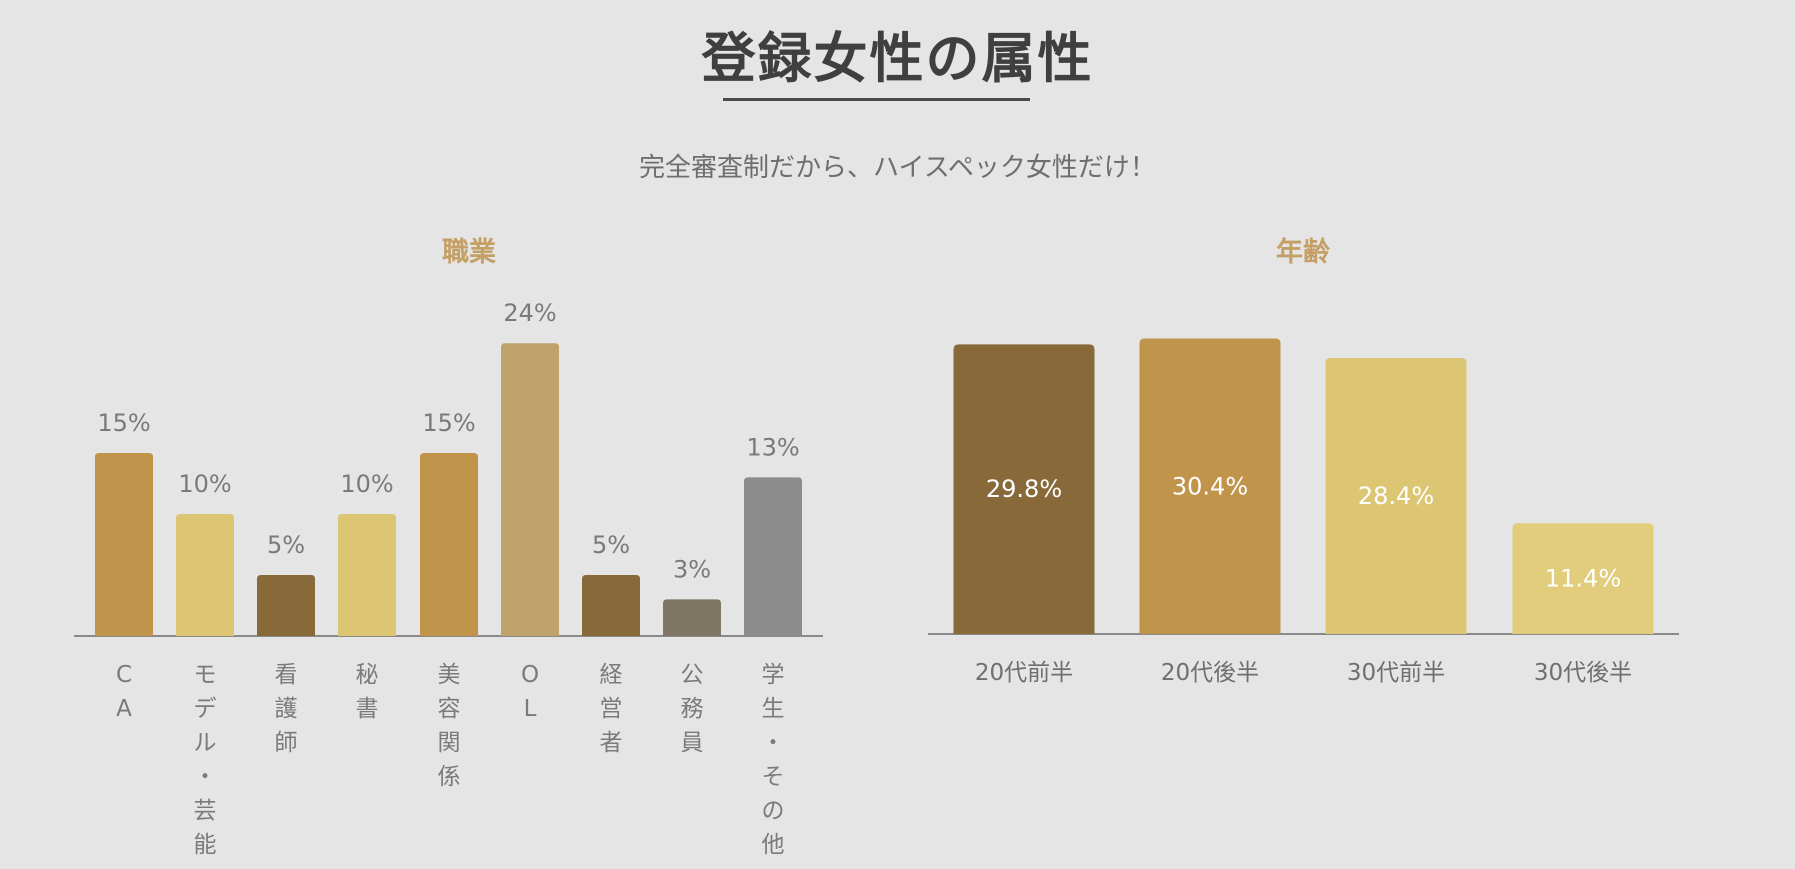 The width and height of the screenshot is (1795, 869). What do you see at coordinates (897, 168) in the screenshot?
I see `page-subtitle: 完全審査制だから、ハイスペック女性だけ！` at bounding box center [897, 168].